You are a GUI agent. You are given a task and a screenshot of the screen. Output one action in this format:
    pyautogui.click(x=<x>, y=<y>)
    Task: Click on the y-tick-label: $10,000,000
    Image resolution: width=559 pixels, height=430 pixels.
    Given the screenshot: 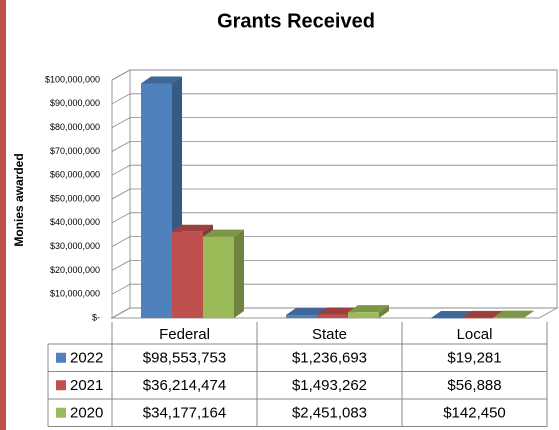 What is the action you would take?
    pyautogui.click(x=75, y=294)
    